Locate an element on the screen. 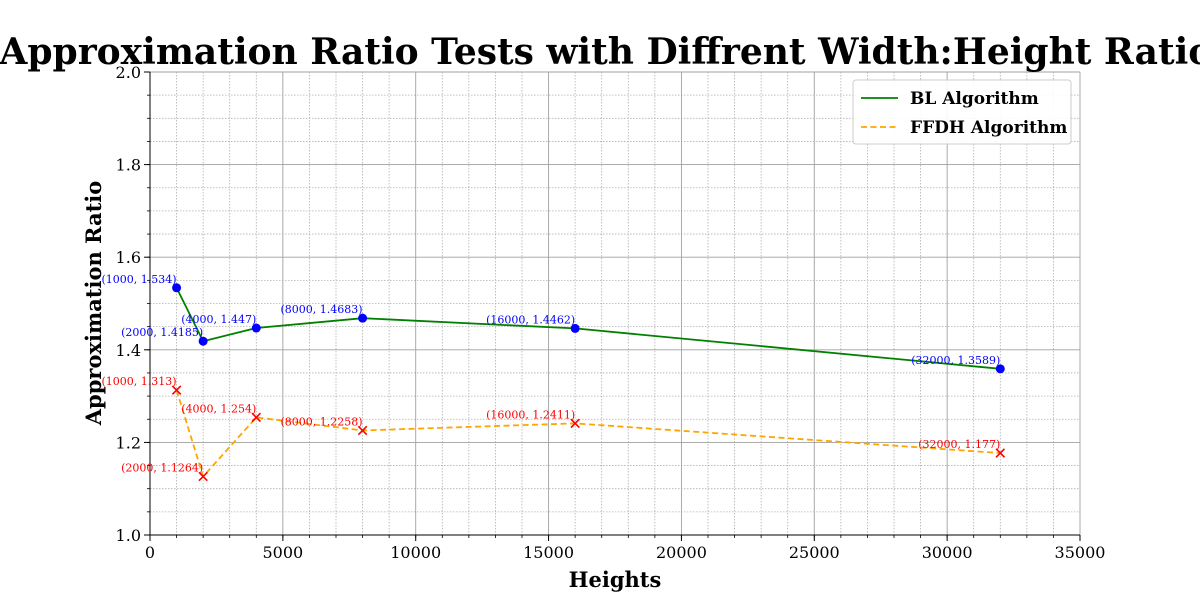  y-tick-label: 1.0 is located at coordinates (128, 535).